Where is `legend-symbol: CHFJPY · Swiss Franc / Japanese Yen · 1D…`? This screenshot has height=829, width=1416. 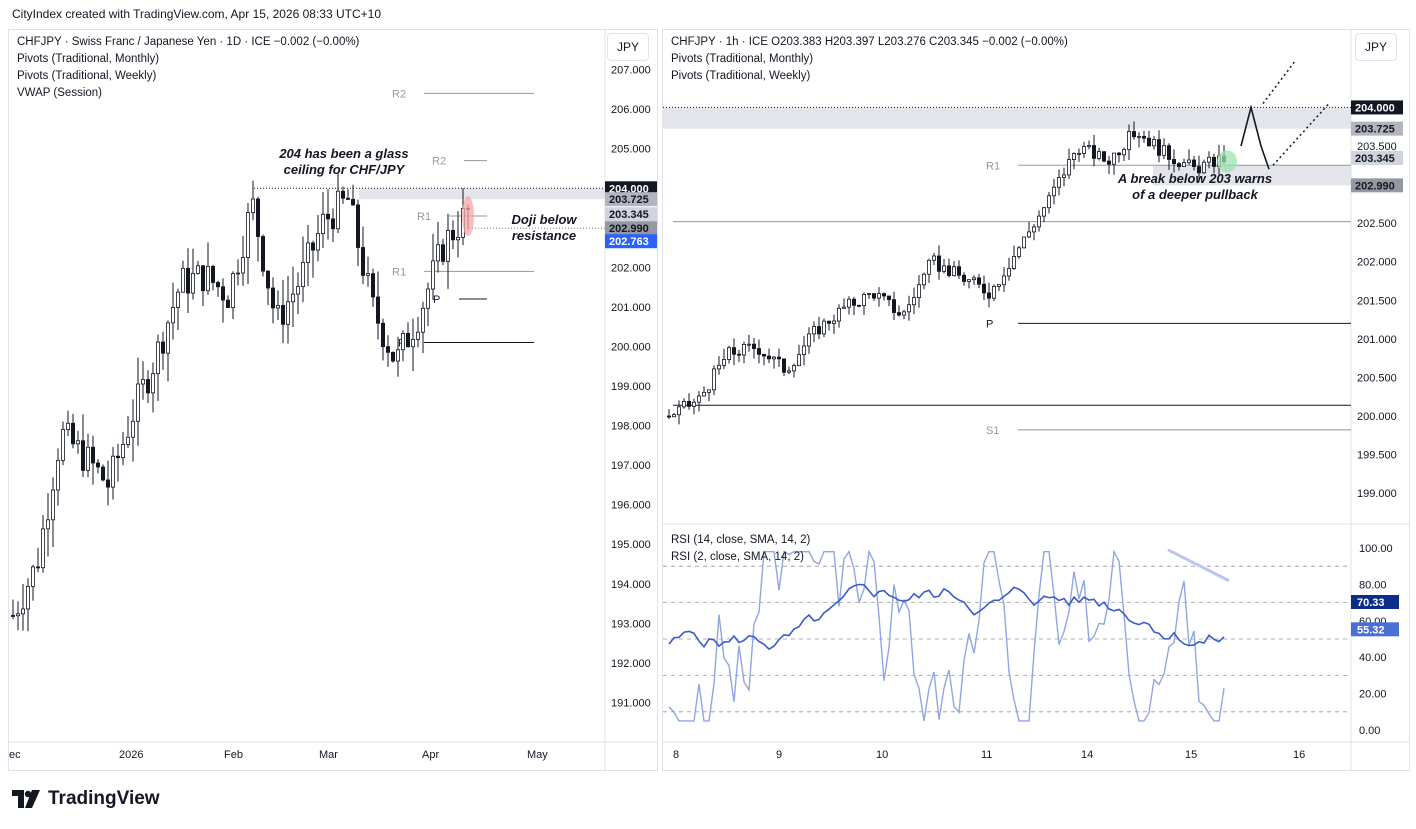 legend-symbol: CHFJPY · Swiss Franc / Japanese Yen · 1D… is located at coordinates (188, 42).